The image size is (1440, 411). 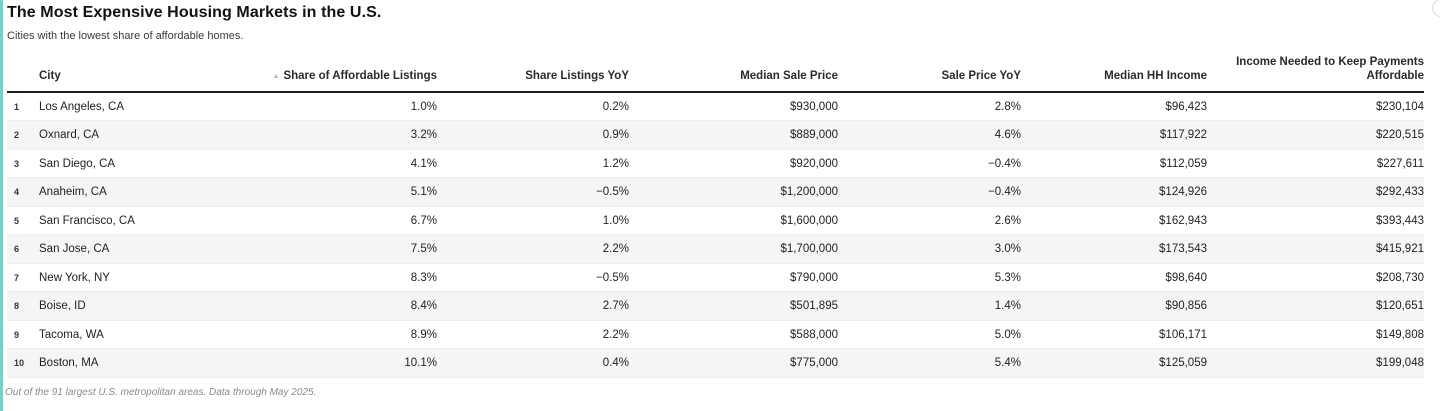 What do you see at coordinates (1400, 334) in the screenshot?
I see `income-needed-cell: $149,808` at bounding box center [1400, 334].